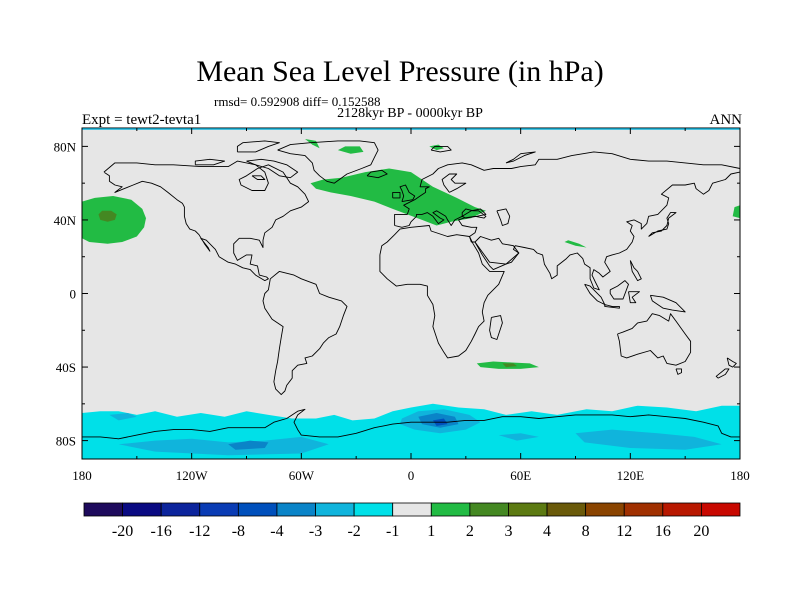  What do you see at coordinates (663, 531) in the screenshot?
I see `colorbar-label: 16` at bounding box center [663, 531].